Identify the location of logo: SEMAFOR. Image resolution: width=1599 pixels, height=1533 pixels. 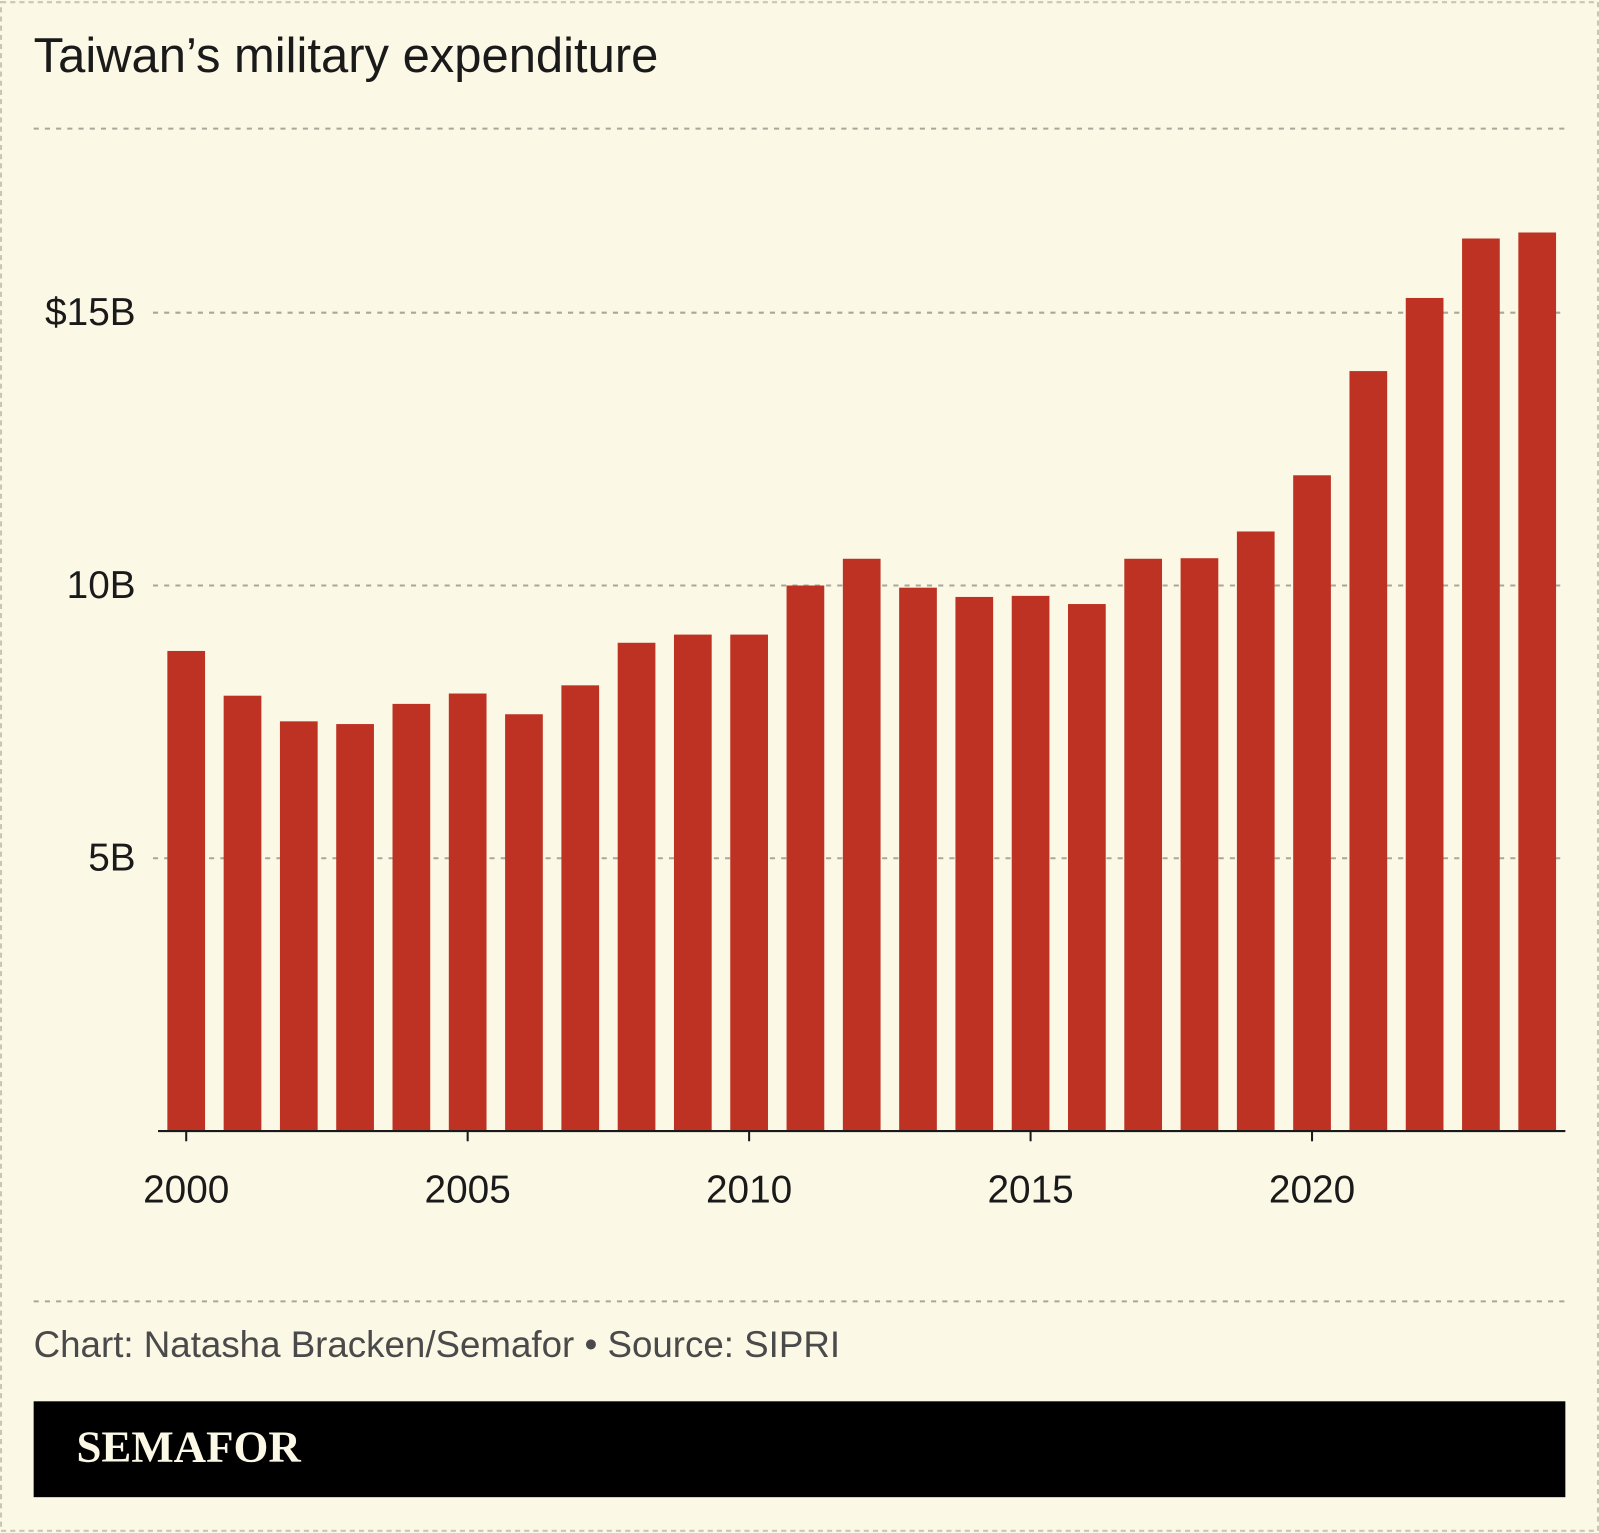
(188, 1447).